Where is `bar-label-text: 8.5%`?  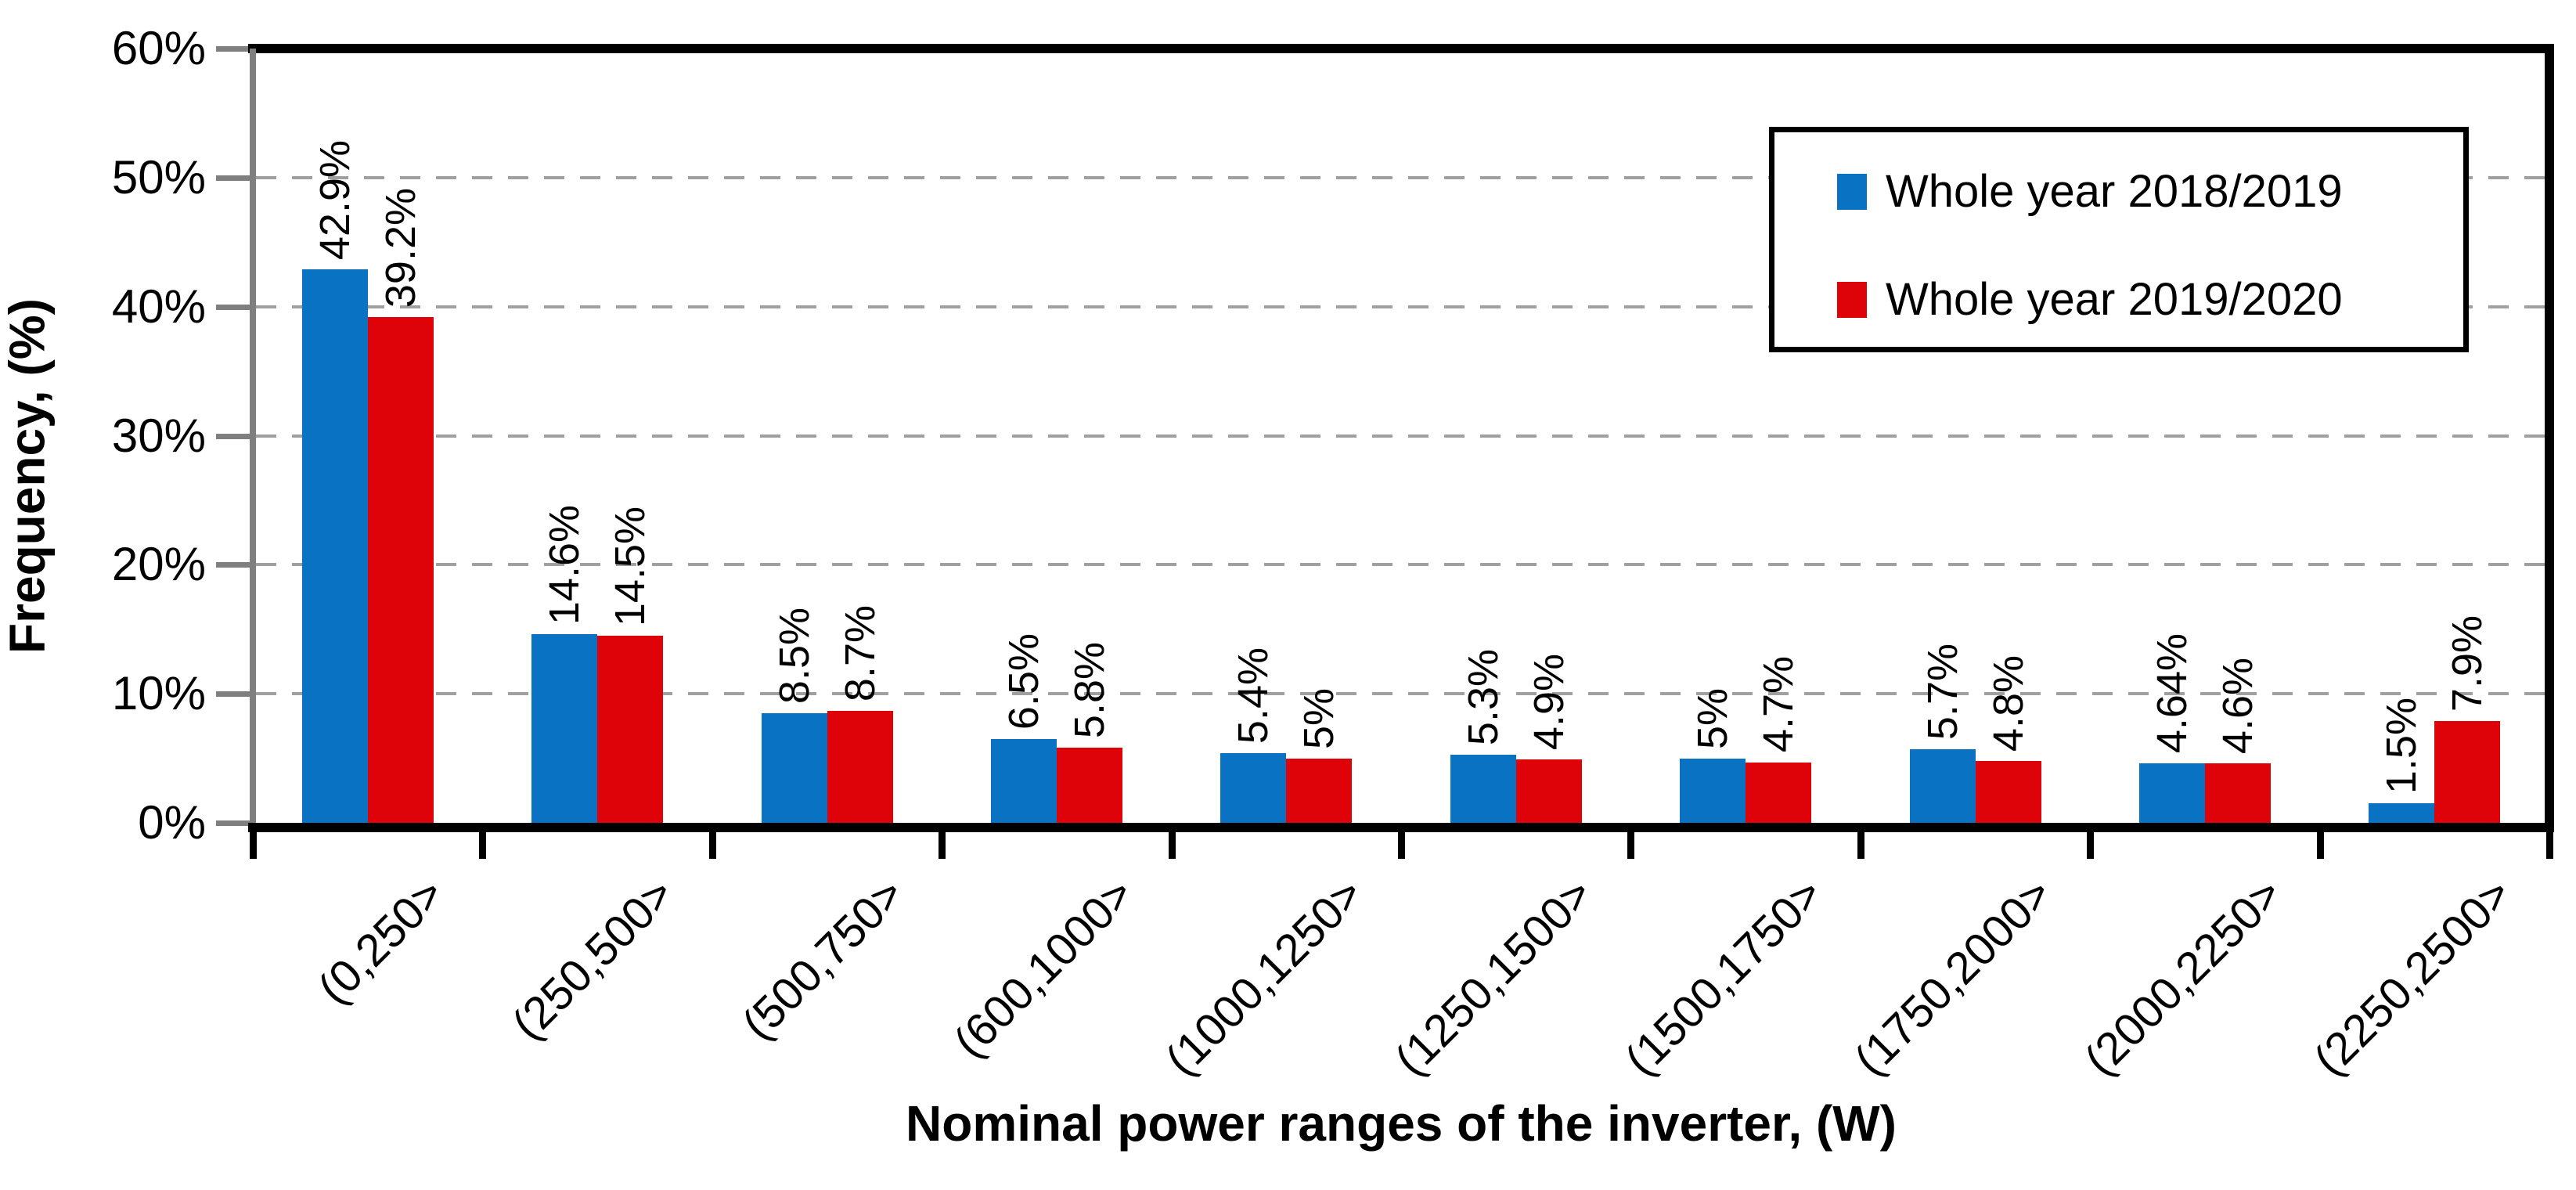 bar-label-text: 8.5% is located at coordinates (794, 655).